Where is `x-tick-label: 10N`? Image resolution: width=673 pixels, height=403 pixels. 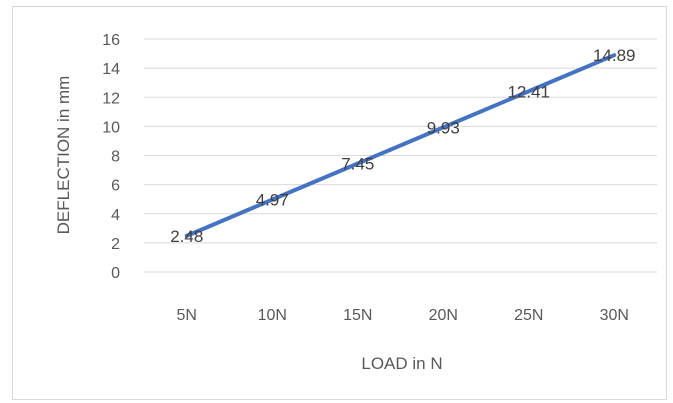 x-tick-label: 10N is located at coordinates (272, 315).